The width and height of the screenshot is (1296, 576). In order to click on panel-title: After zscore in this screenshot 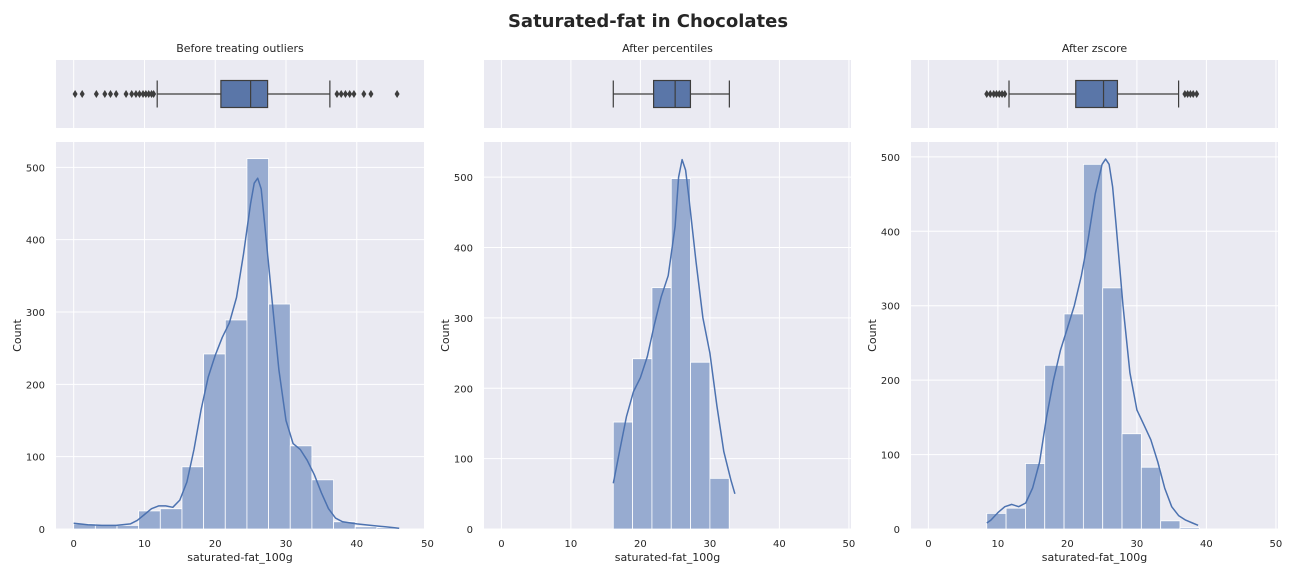, I will do `click(1094, 48)`.